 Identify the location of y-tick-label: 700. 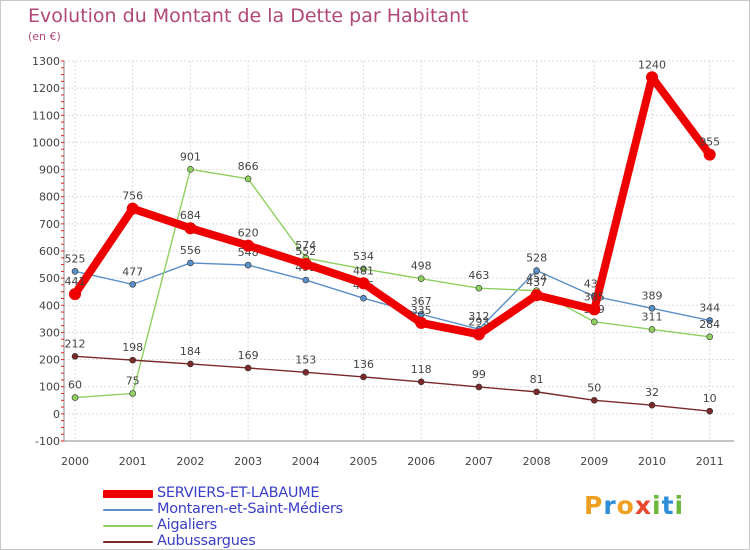
(49, 224).